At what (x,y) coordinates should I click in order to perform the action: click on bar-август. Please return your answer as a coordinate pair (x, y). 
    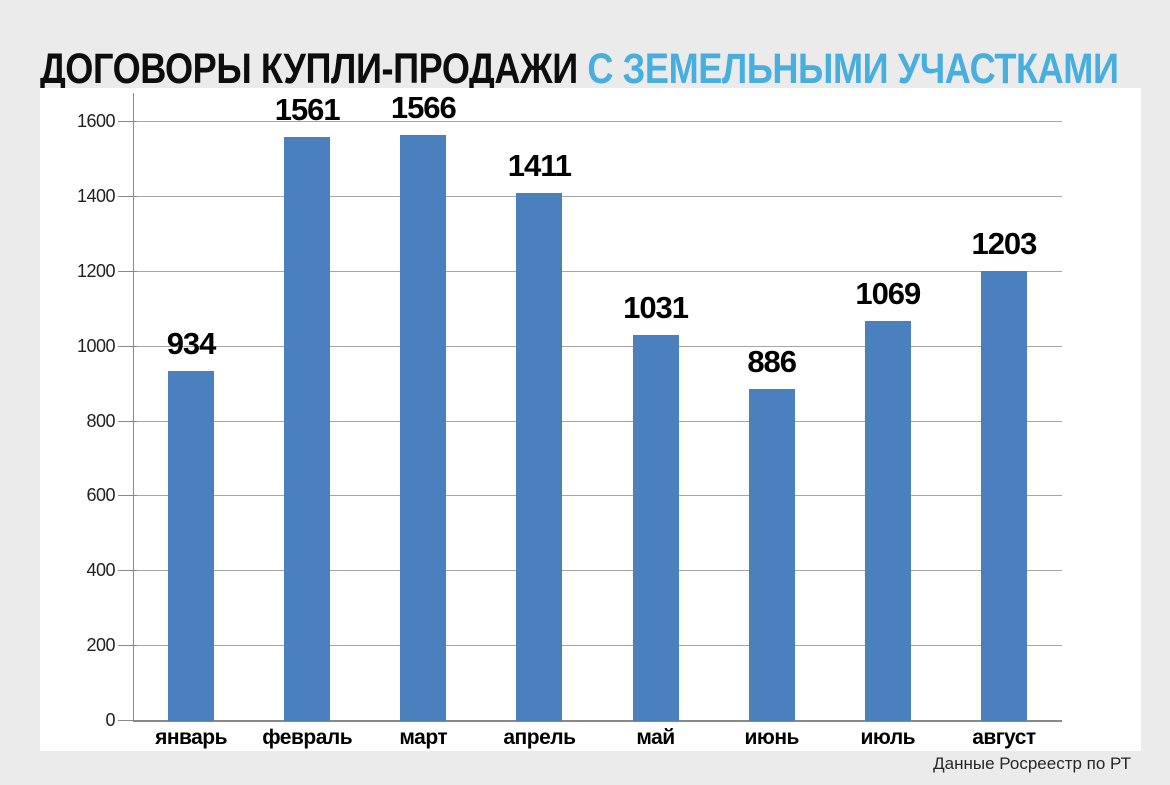
    Looking at the image, I should click on (1003, 495).